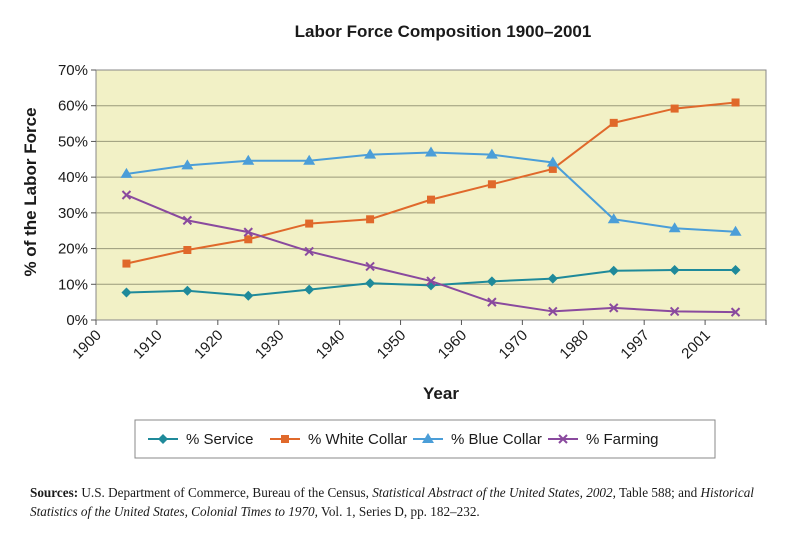  What do you see at coordinates (270, 345) in the screenshot?
I see `x-tick-label: 1930` at bounding box center [270, 345].